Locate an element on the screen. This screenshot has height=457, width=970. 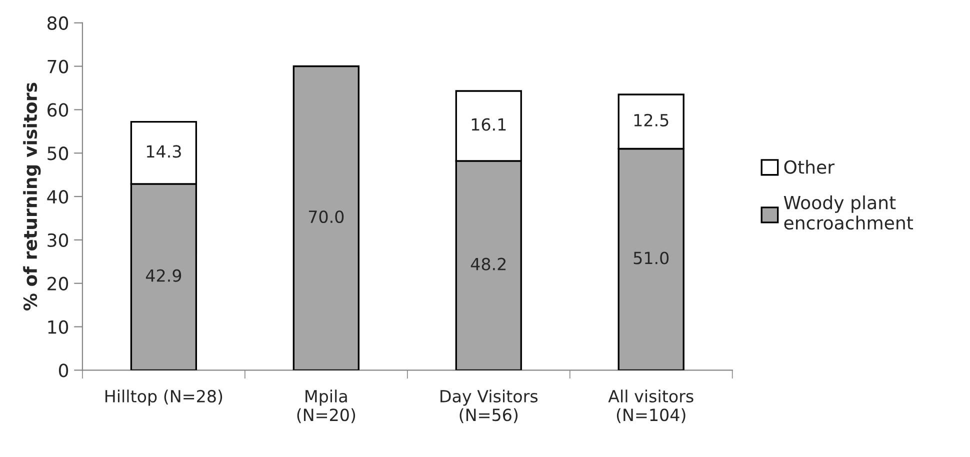
x-tick-label: All visitors (N=104) is located at coordinates (651, 407).